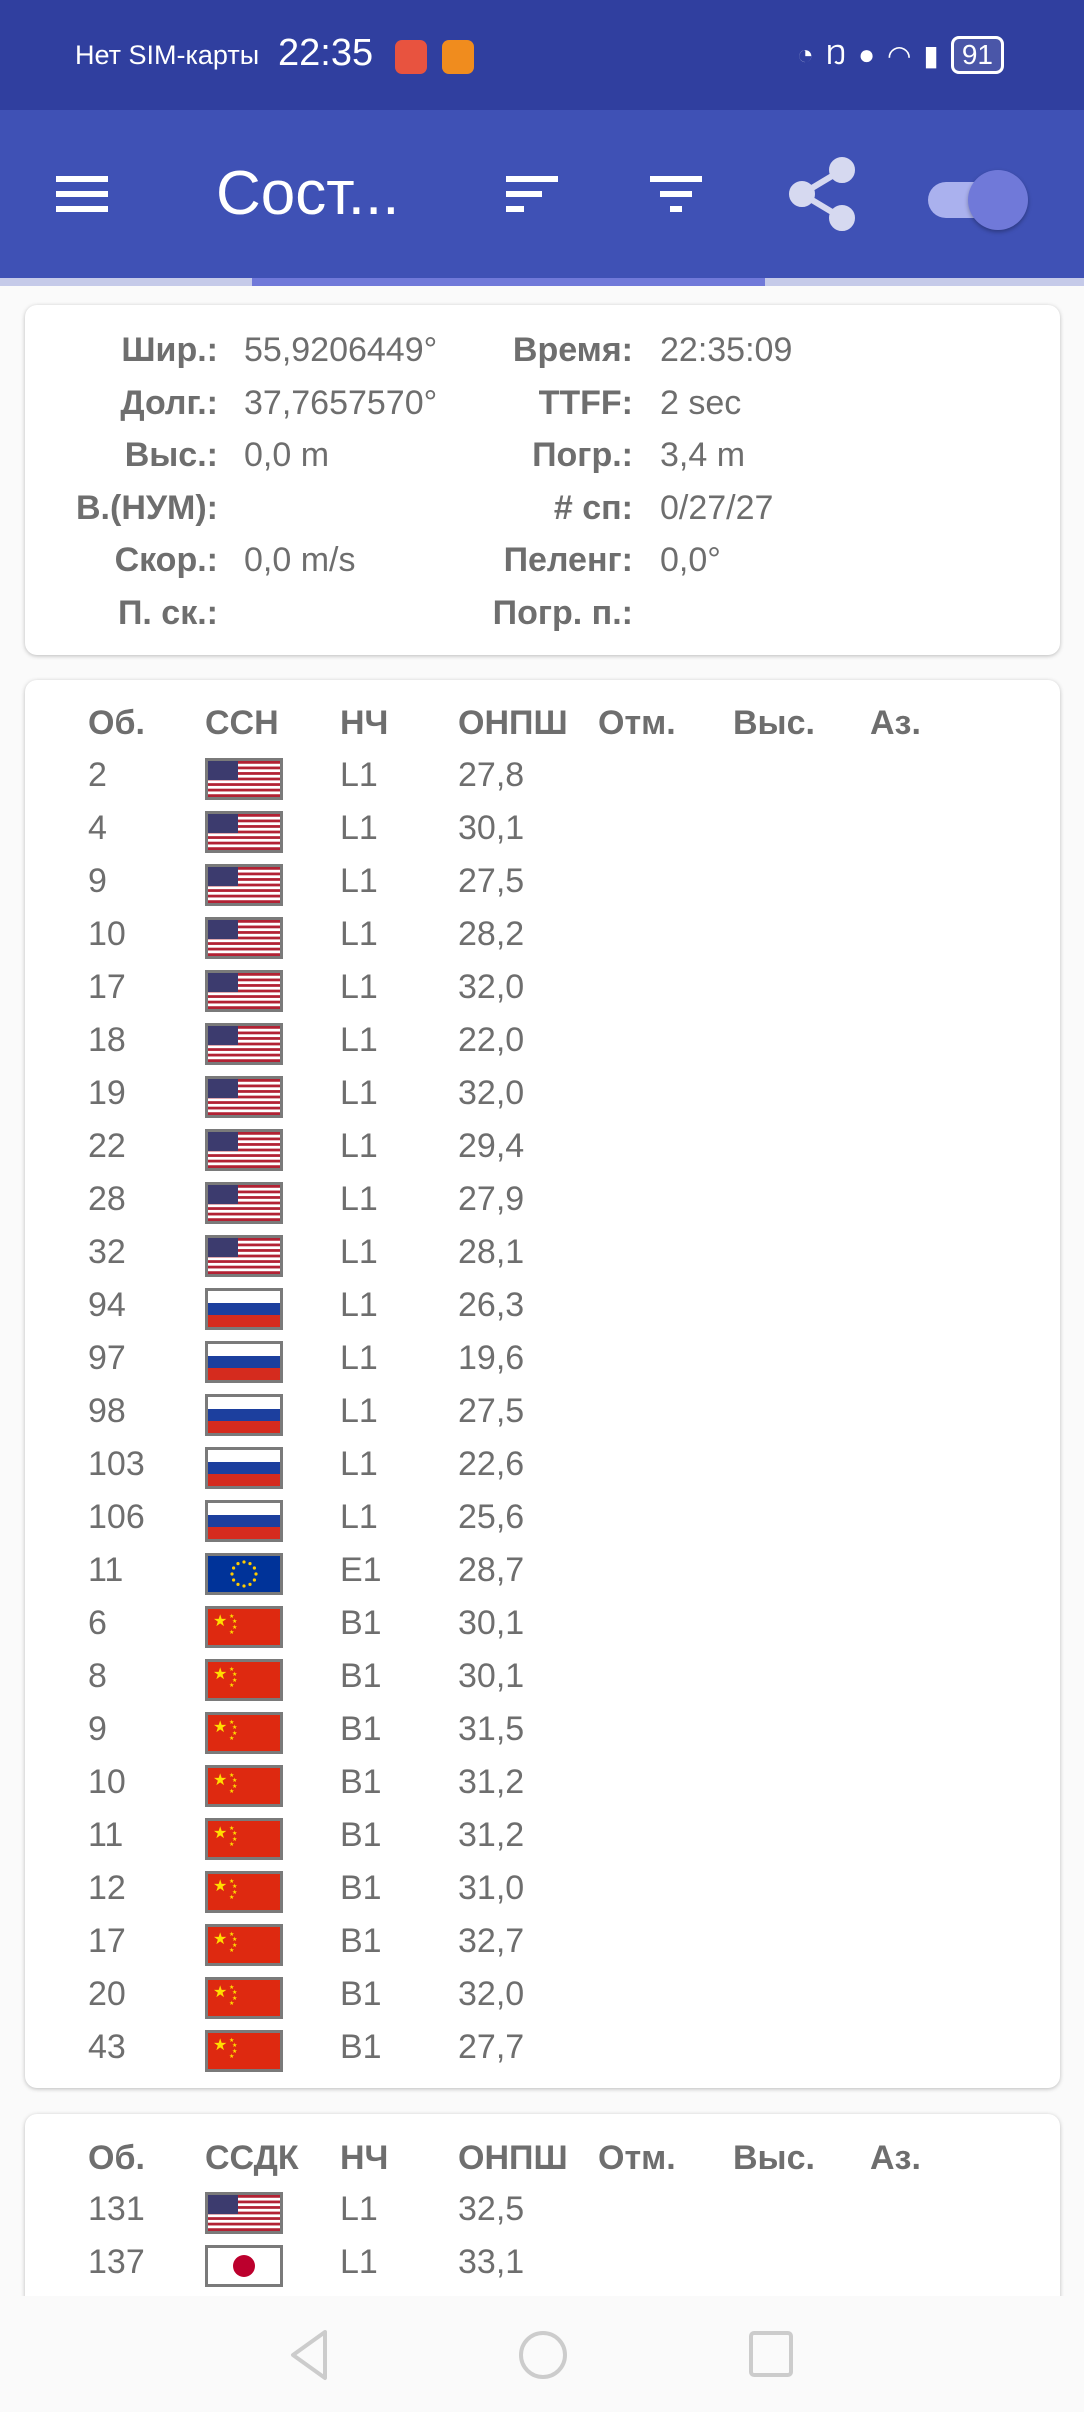  What do you see at coordinates (542, 993) in the screenshot?
I see `table-row: 17 L1 32,0` at bounding box center [542, 993].